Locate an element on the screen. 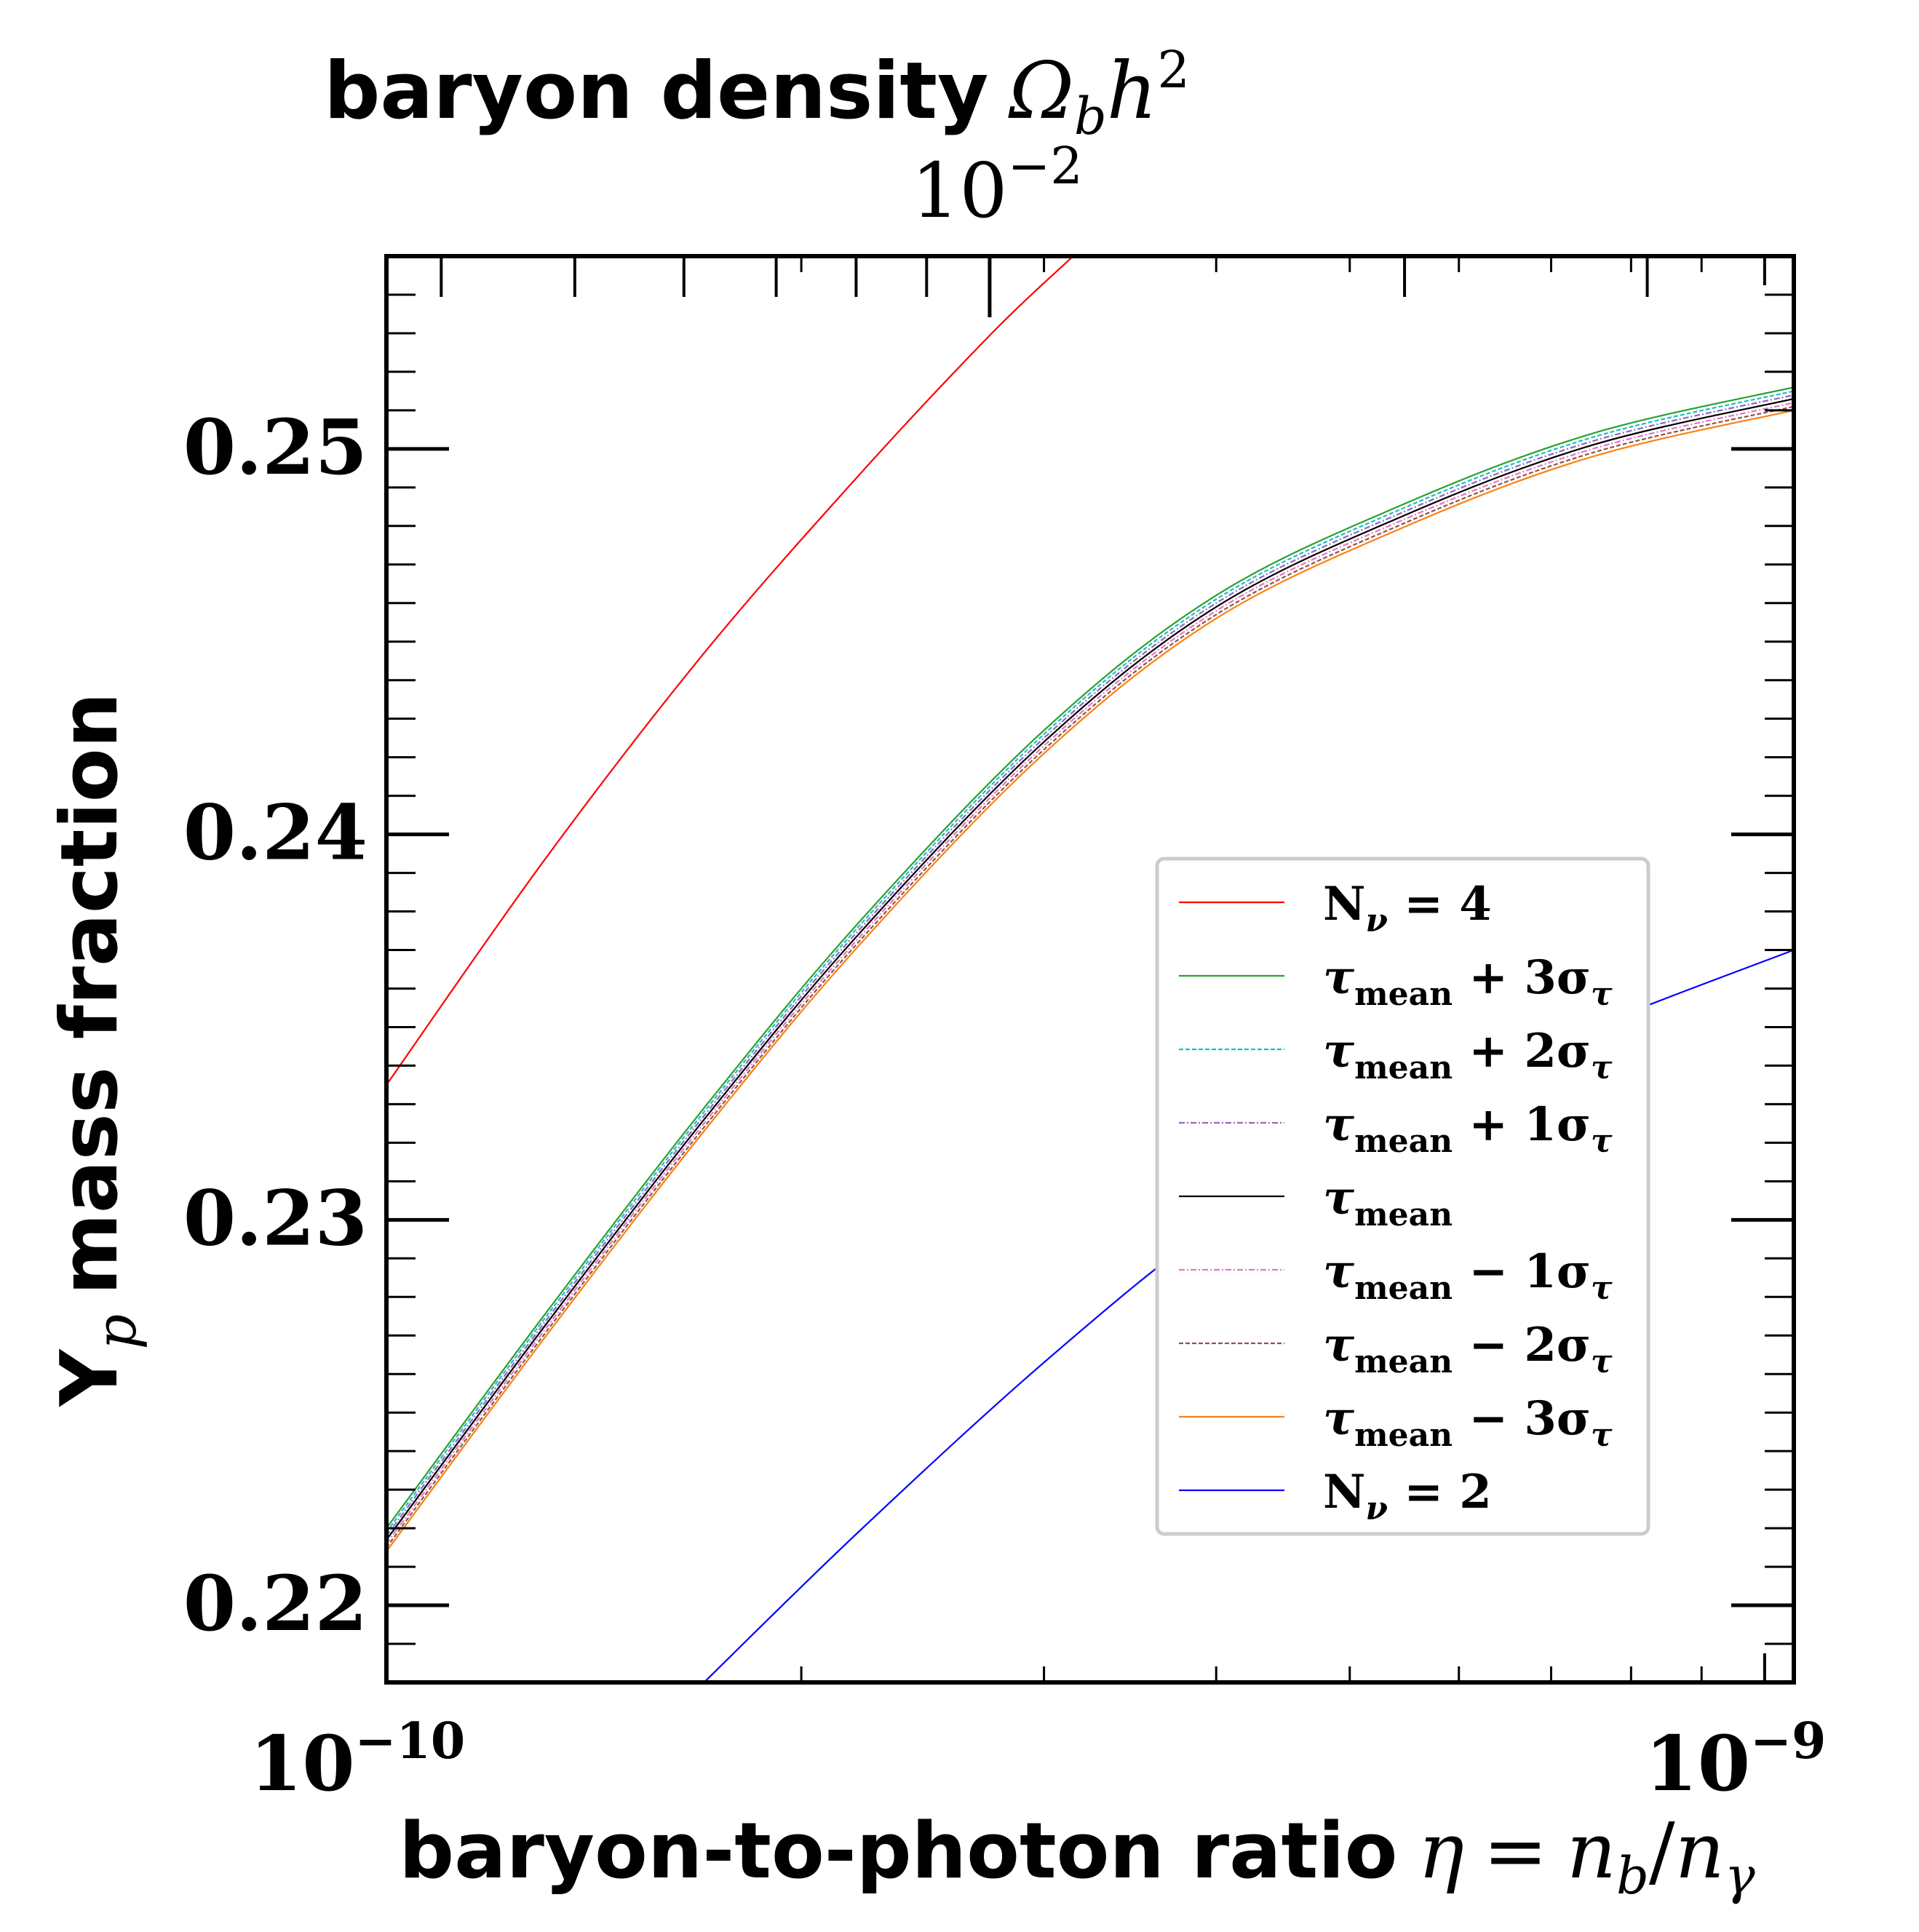 The image size is (1919, 1932). x-axis-label-sub1: b is located at coordinates (1632, 1876).